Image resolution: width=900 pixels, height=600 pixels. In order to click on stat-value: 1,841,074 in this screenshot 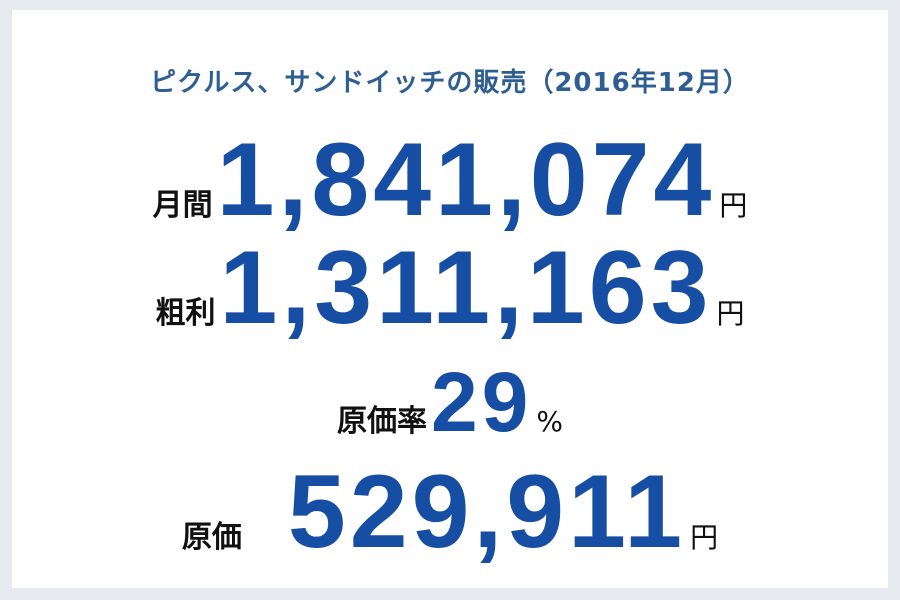, I will do `click(466, 180)`.